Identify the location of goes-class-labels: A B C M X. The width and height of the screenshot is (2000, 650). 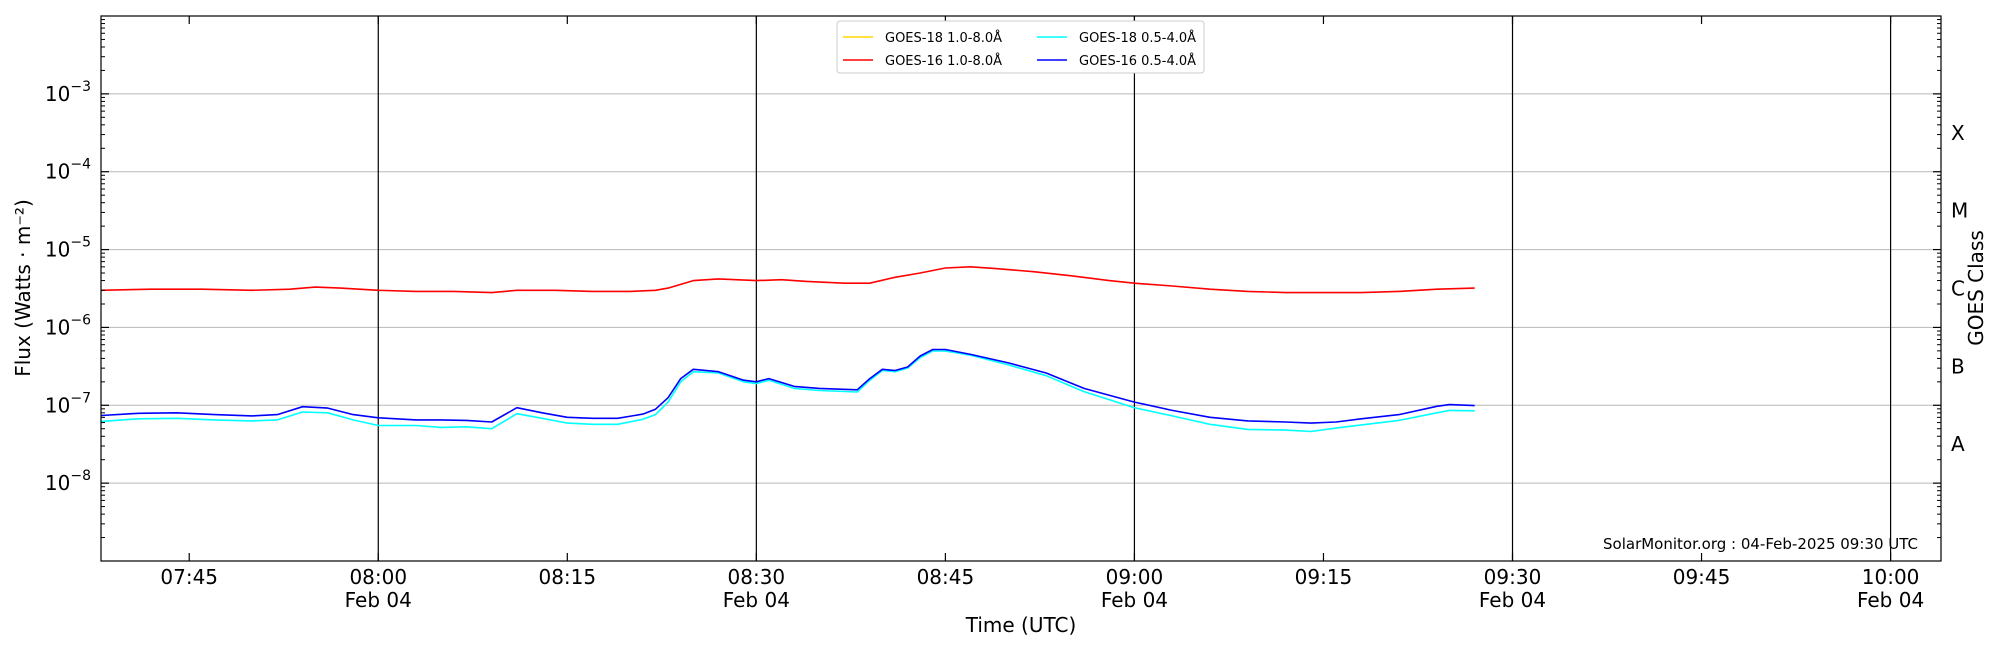
(1959, 288).